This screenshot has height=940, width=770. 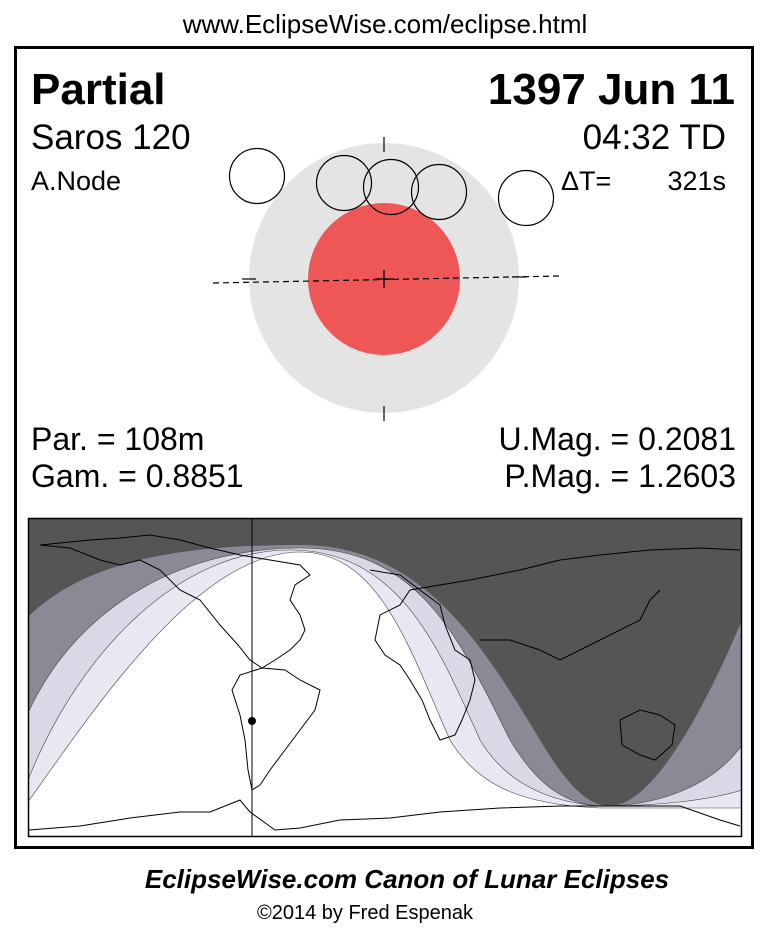 What do you see at coordinates (611, 89) in the screenshot?
I see `eclipse-date: 1397 Jun 11` at bounding box center [611, 89].